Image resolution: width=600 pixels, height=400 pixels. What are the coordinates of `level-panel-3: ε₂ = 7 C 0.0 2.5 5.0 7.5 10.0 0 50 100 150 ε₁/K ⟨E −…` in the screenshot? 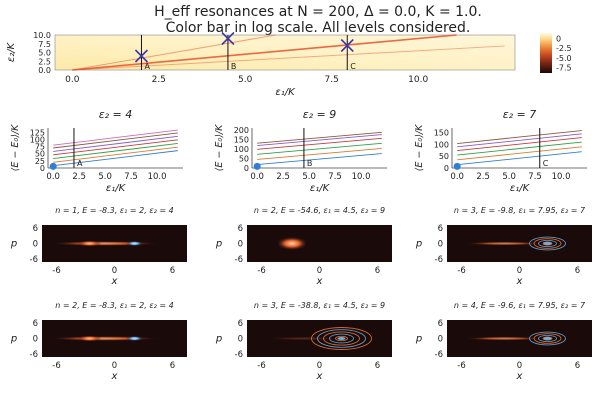 It's located at (500, 151).